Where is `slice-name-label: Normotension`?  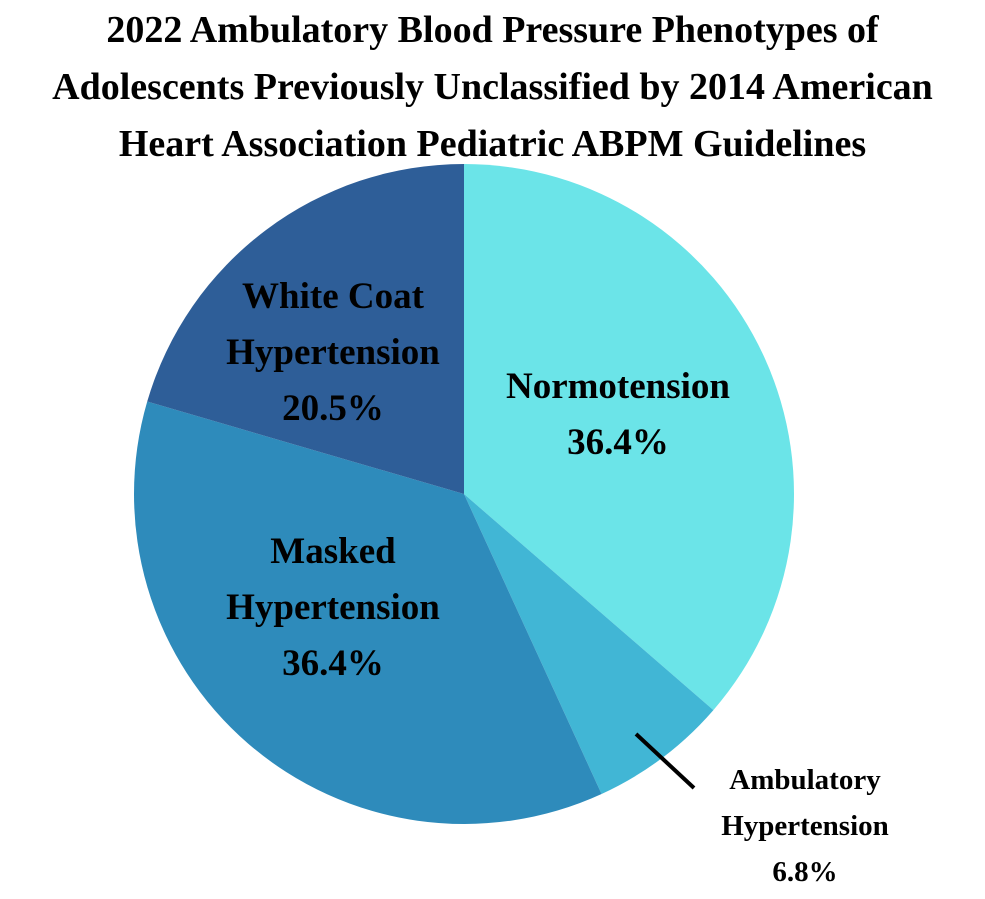
slice-name-label: Normotension is located at coordinates (618, 386).